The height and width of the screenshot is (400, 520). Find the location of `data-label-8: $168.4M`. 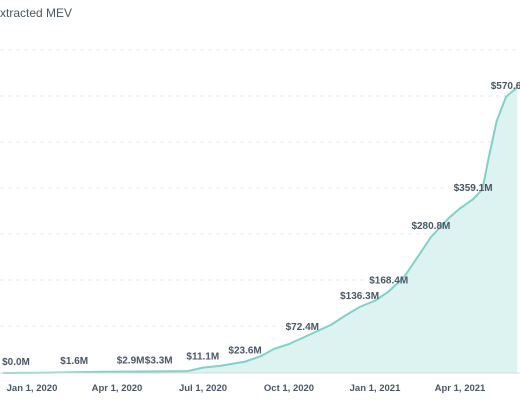

data-label-8: $168.4M is located at coordinates (388, 281).